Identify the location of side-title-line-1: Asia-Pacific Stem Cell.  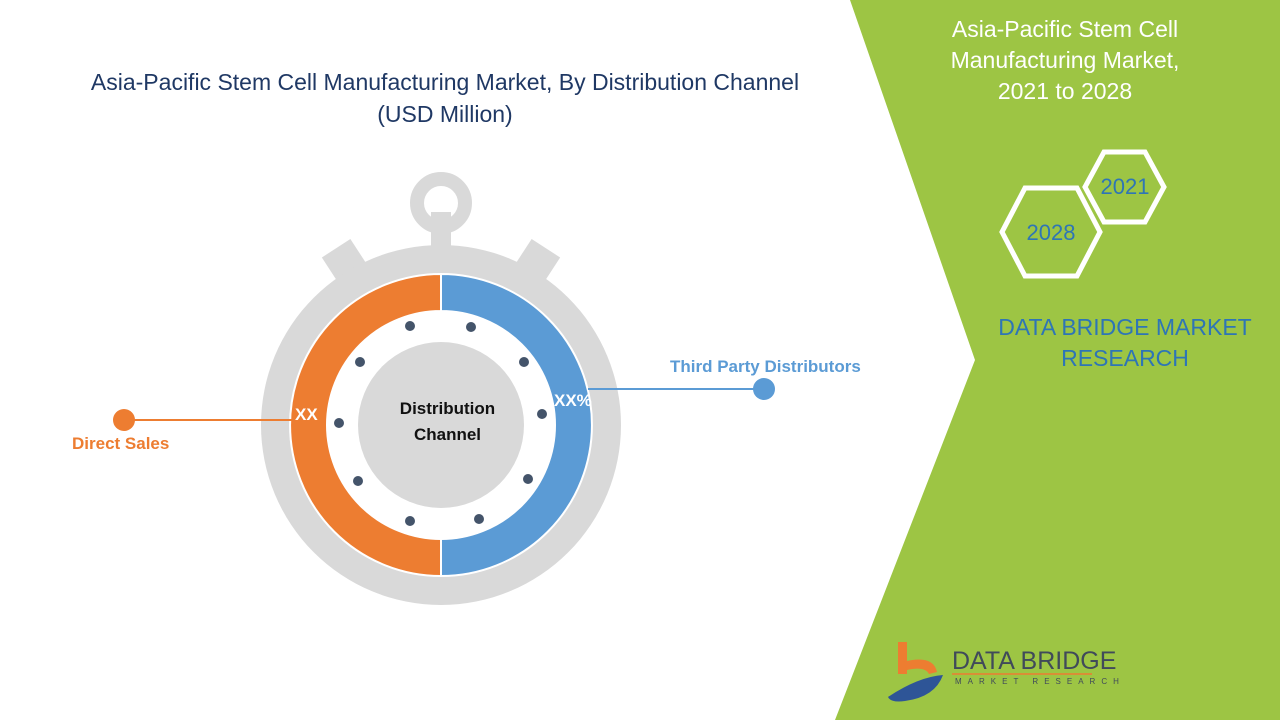
(1065, 29).